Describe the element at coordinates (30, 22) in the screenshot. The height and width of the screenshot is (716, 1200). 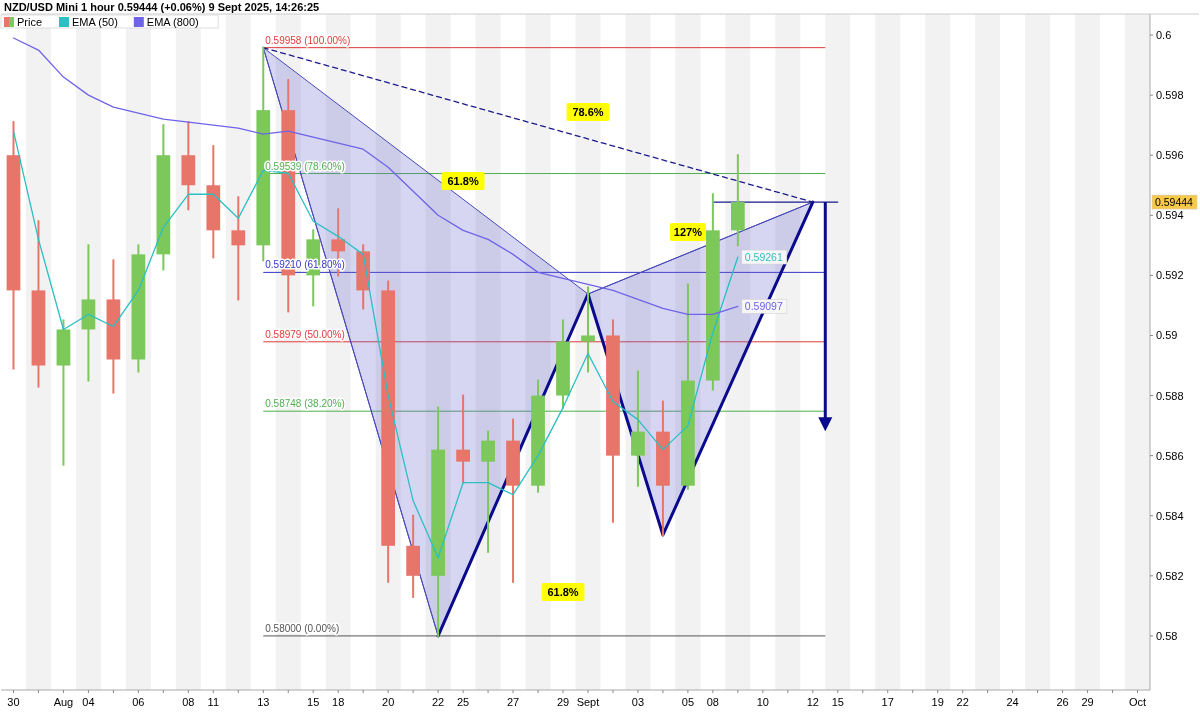
I see `legend-label: Price` at that location.